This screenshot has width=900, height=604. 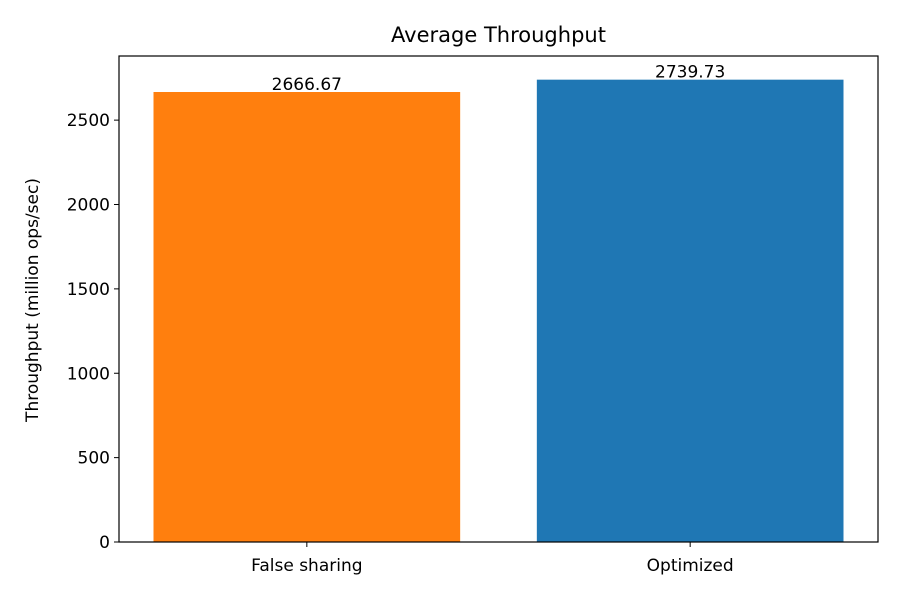 I want to click on y-tick-label: 2500, so click(x=88, y=121).